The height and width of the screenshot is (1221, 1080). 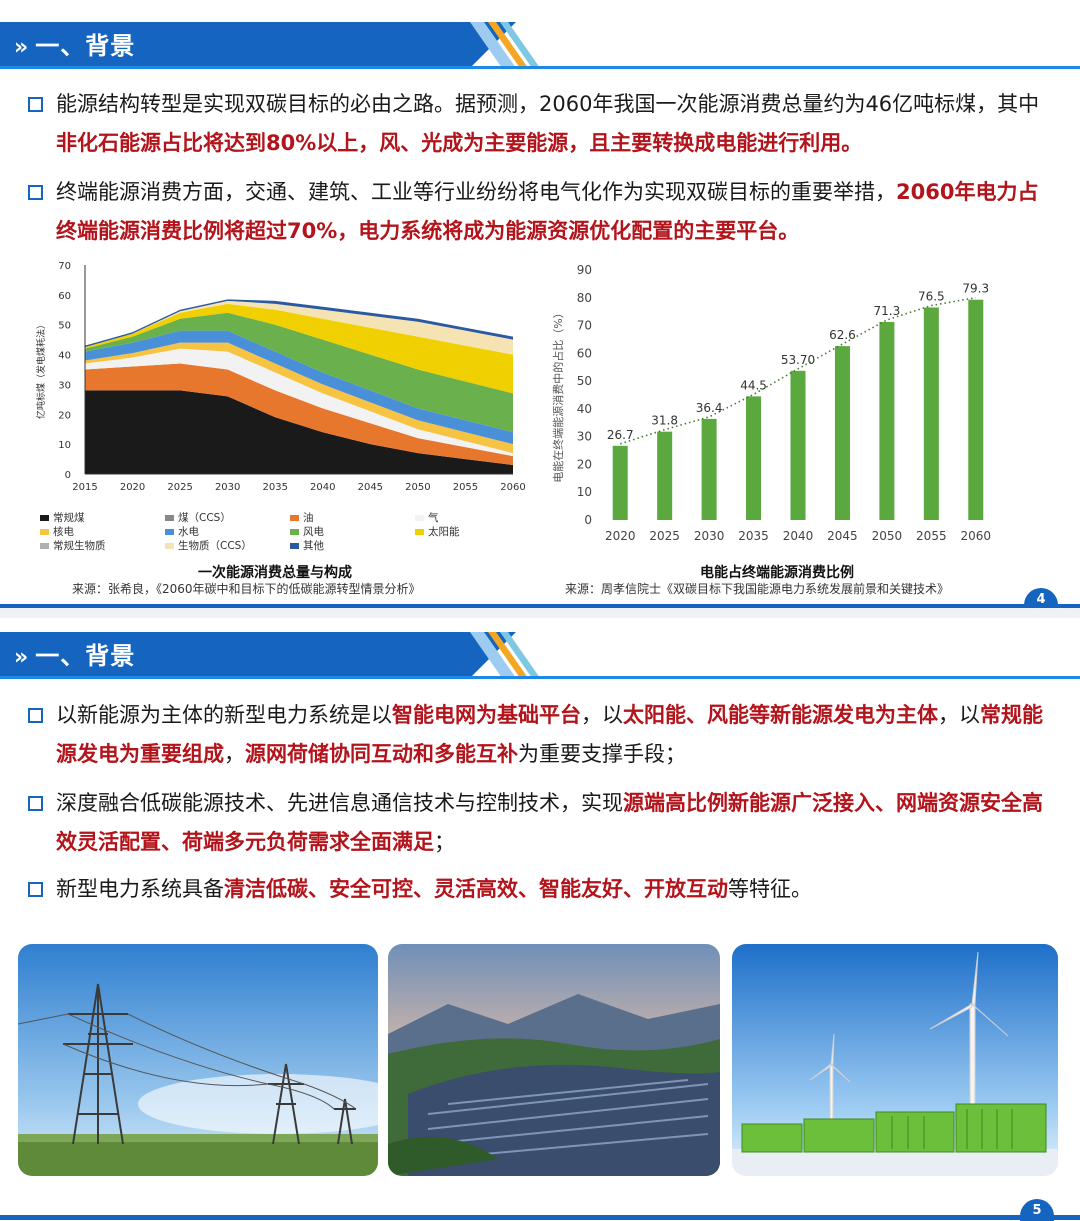 What do you see at coordinates (224, 715) in the screenshot?
I see `body-text: 以新能源为主体的新型电力系统是以` at bounding box center [224, 715].